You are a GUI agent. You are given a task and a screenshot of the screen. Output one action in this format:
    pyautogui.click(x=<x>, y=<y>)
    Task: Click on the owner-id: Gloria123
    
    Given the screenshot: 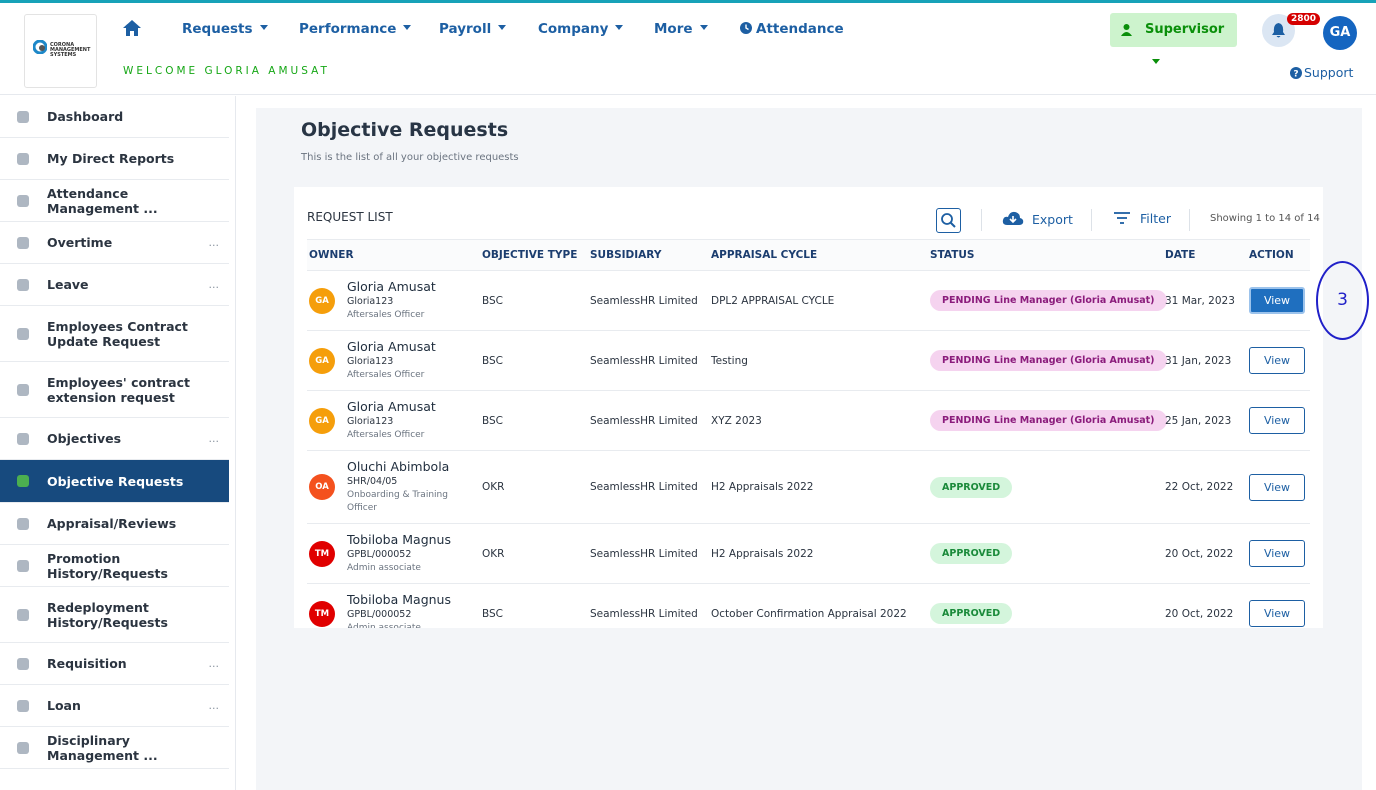 What is the action you would take?
    pyautogui.click(x=370, y=301)
    